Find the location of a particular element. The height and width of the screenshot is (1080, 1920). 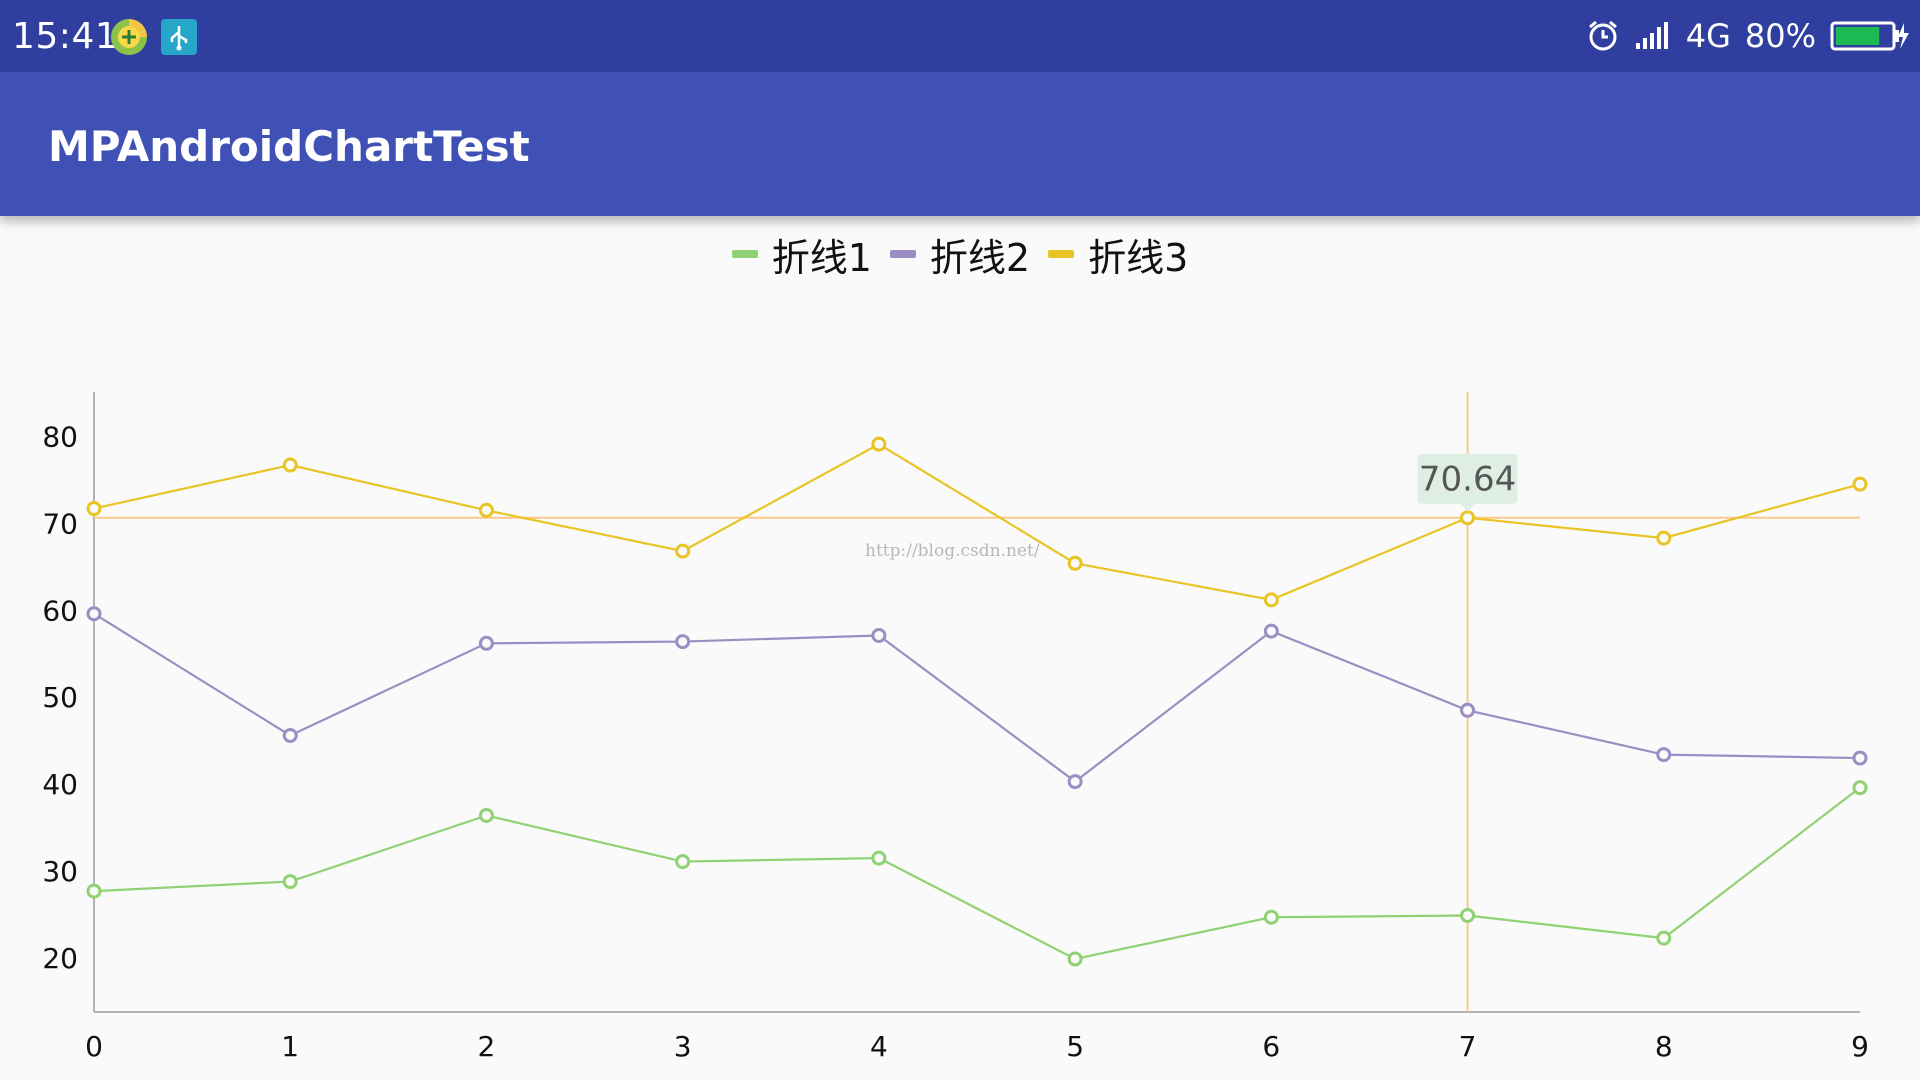

y-tick-label: 70 is located at coordinates (60, 523).